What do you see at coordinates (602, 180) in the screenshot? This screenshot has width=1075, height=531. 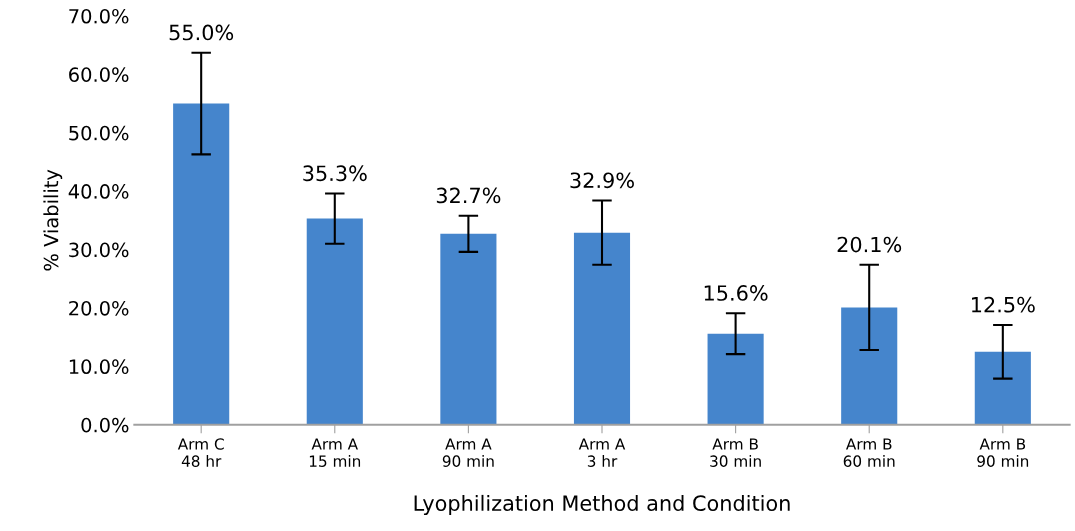 I see `data-label: 32.9%` at bounding box center [602, 180].